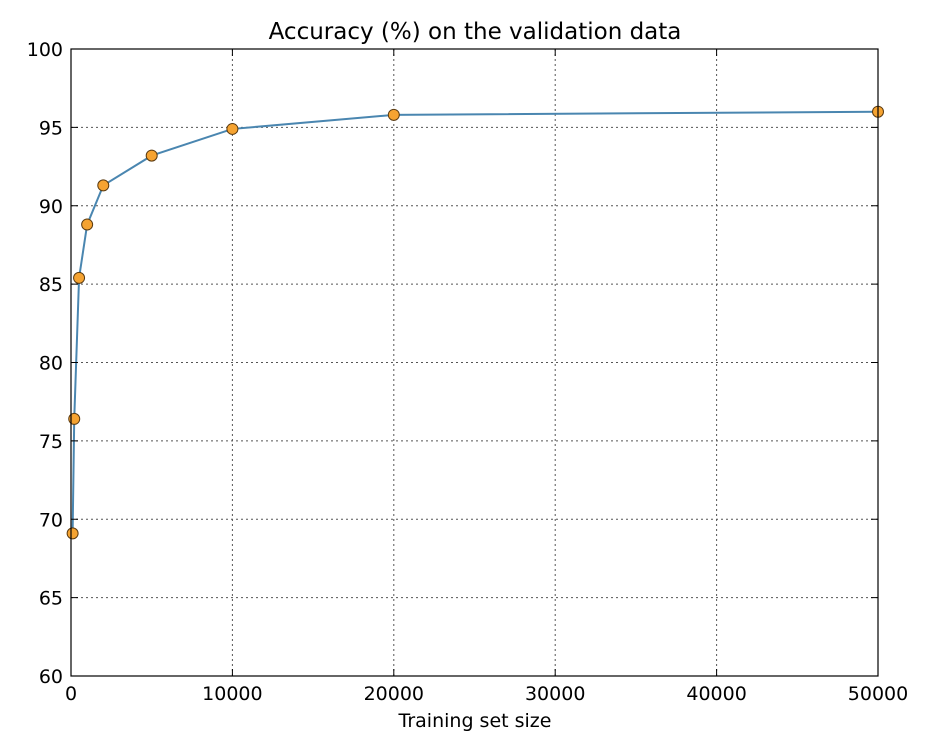 This screenshot has height=742, width=934. Describe the element at coordinates (716, 694) in the screenshot. I see `x-tick-label: 40000` at that location.